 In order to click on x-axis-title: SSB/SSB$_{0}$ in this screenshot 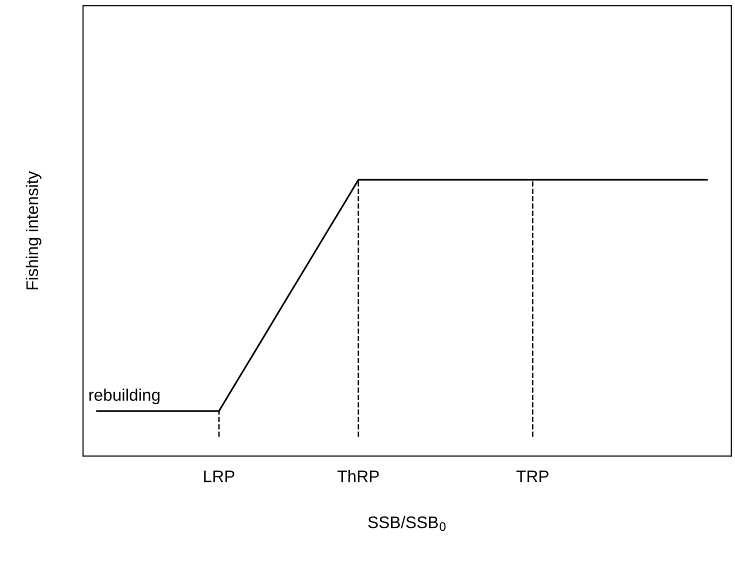, I will do `click(407, 523)`.